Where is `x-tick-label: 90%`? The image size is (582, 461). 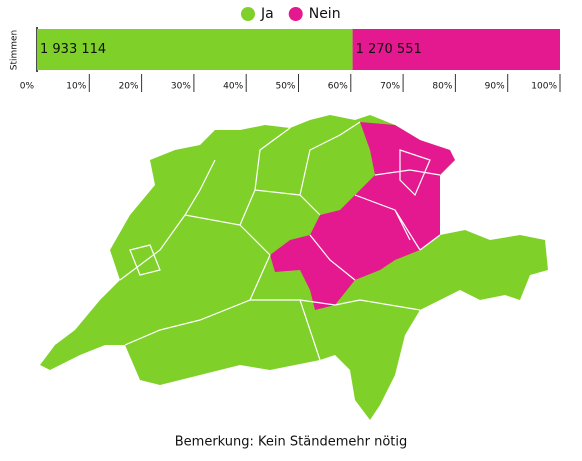
x-tick-label: 90% is located at coordinates (495, 87).